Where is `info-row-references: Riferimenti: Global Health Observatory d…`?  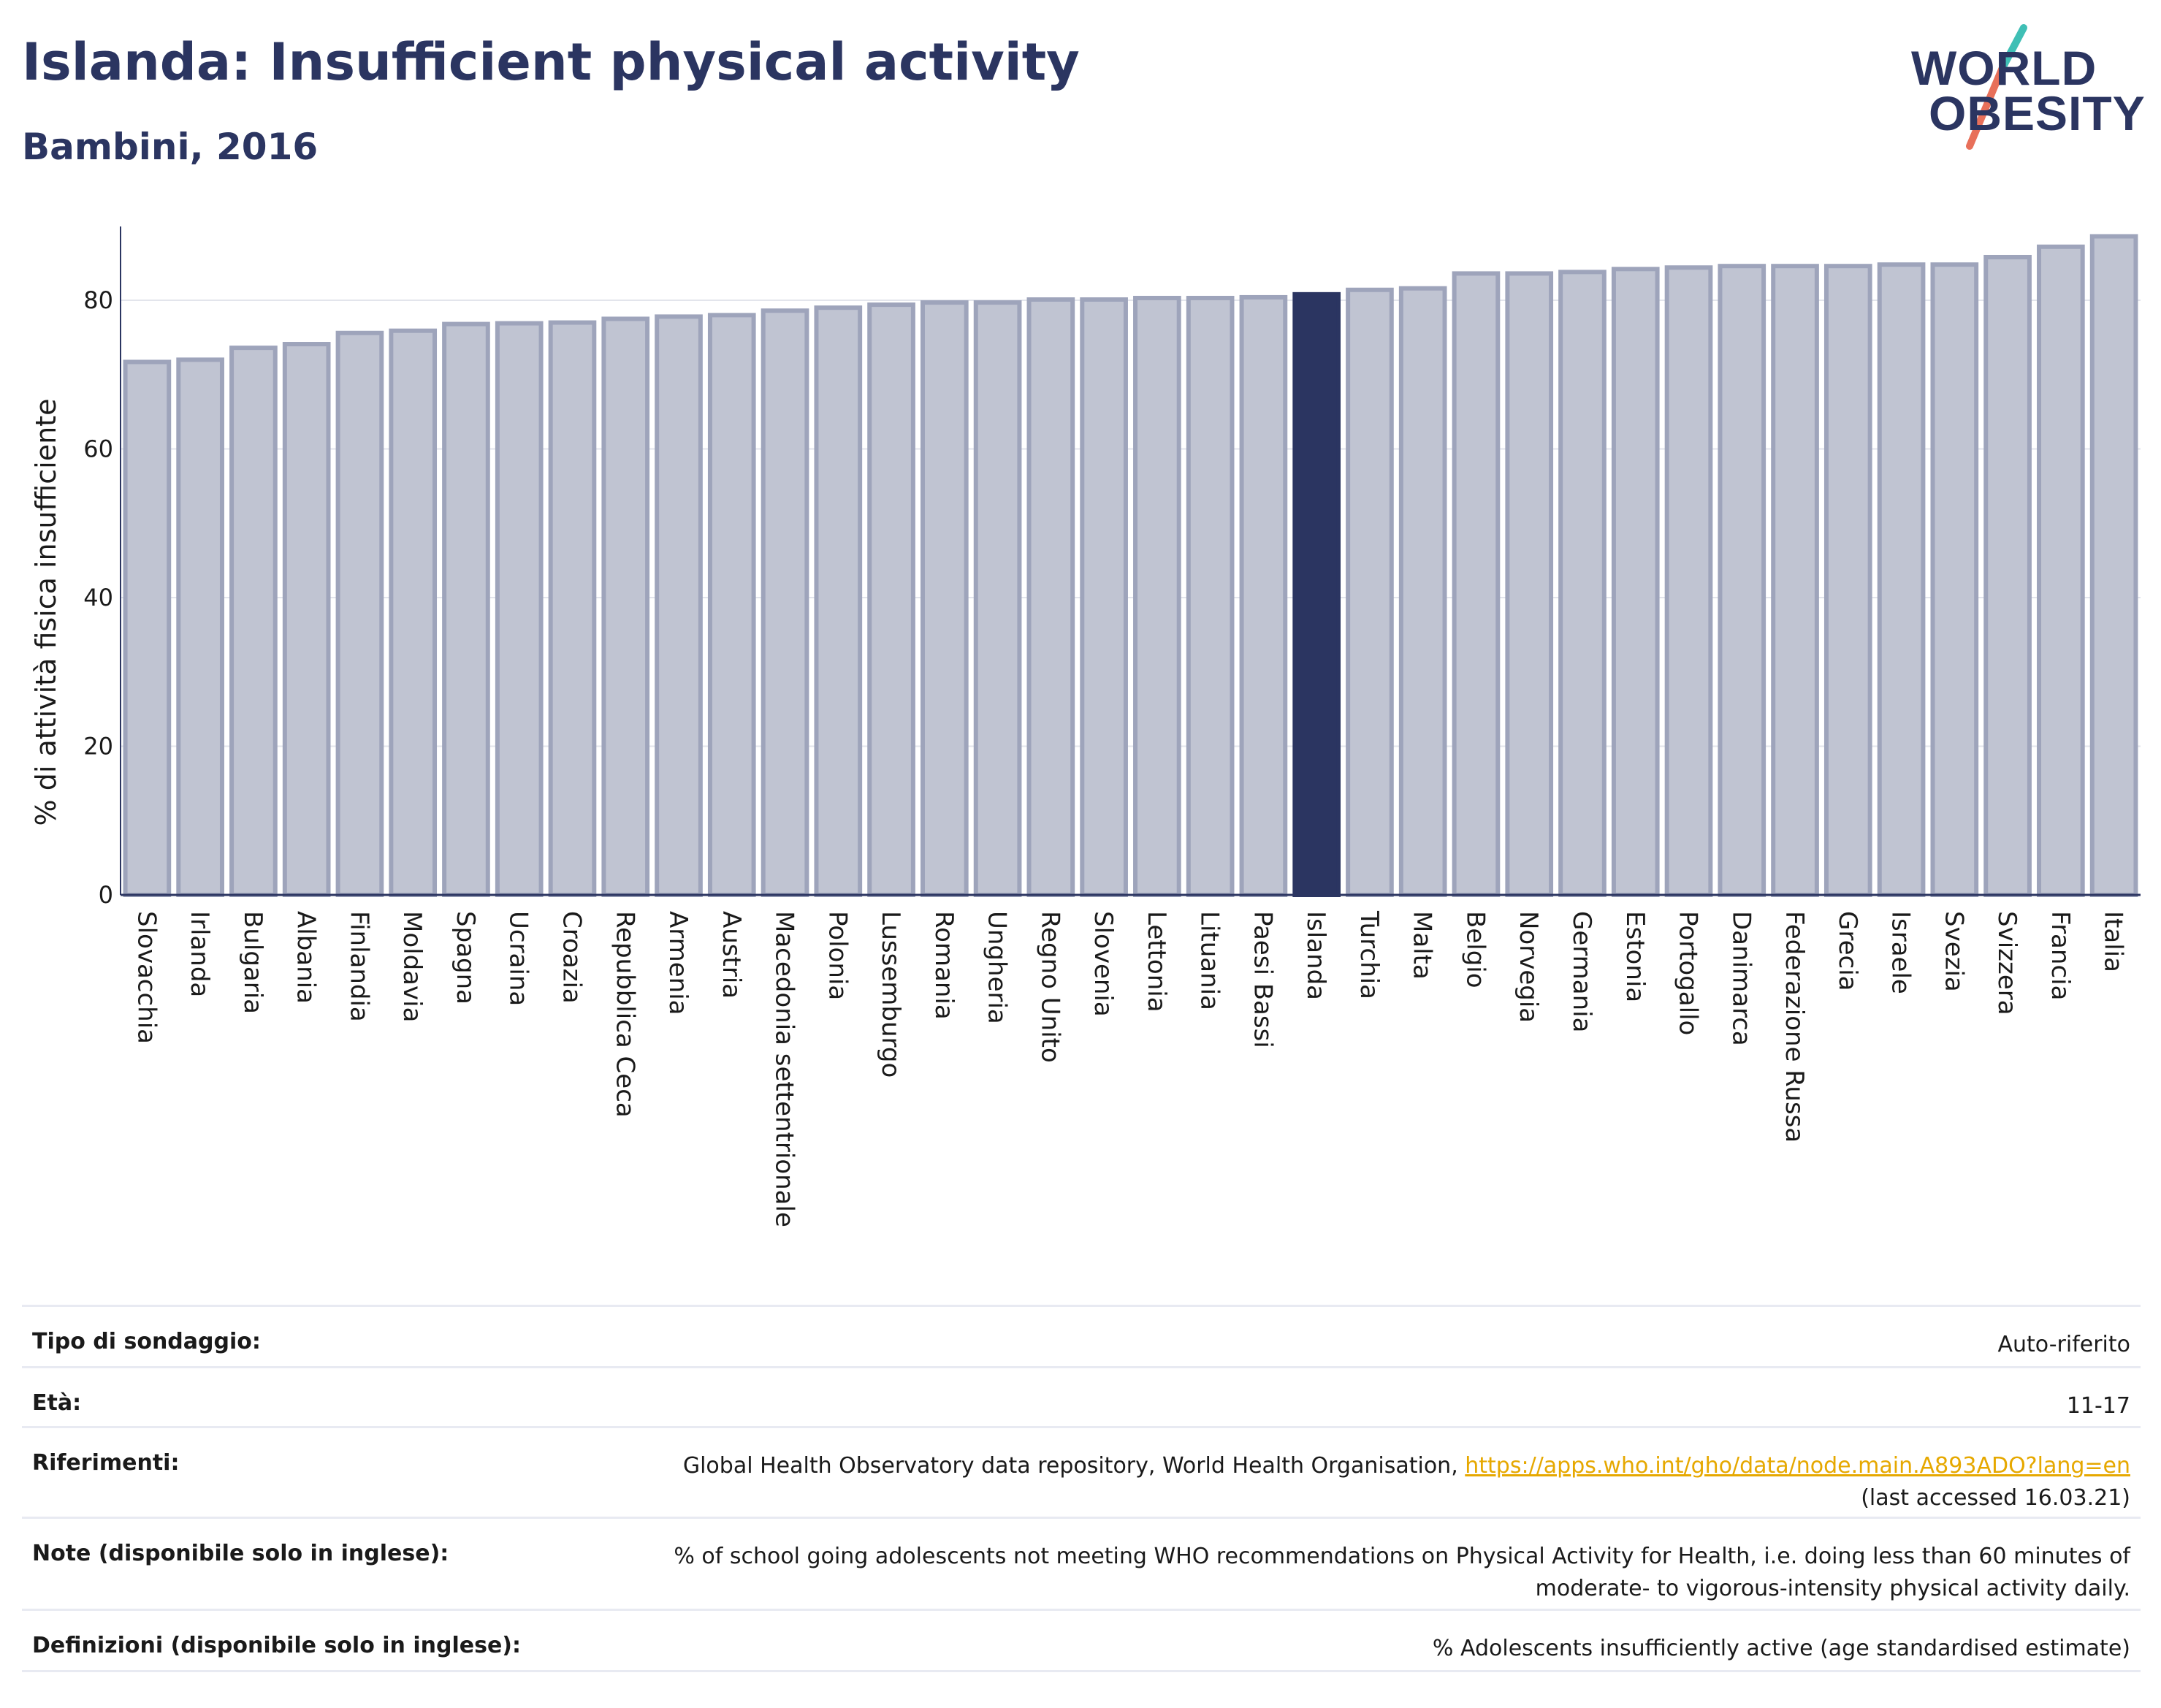 info-row-references: Riferimenti: Global Health Observatory d… is located at coordinates (1081, 1473).